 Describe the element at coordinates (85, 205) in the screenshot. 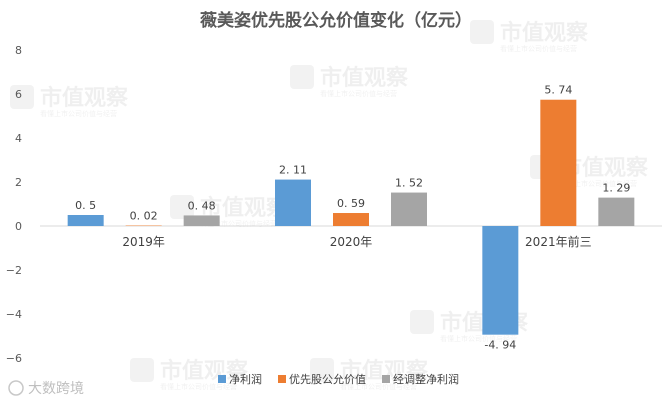

I see `data-label: 0. 5` at that location.